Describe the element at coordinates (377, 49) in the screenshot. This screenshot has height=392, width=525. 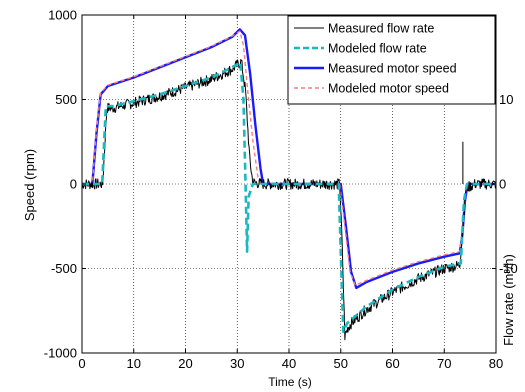
I see `legend-label-2: Modeled flow rate` at that location.